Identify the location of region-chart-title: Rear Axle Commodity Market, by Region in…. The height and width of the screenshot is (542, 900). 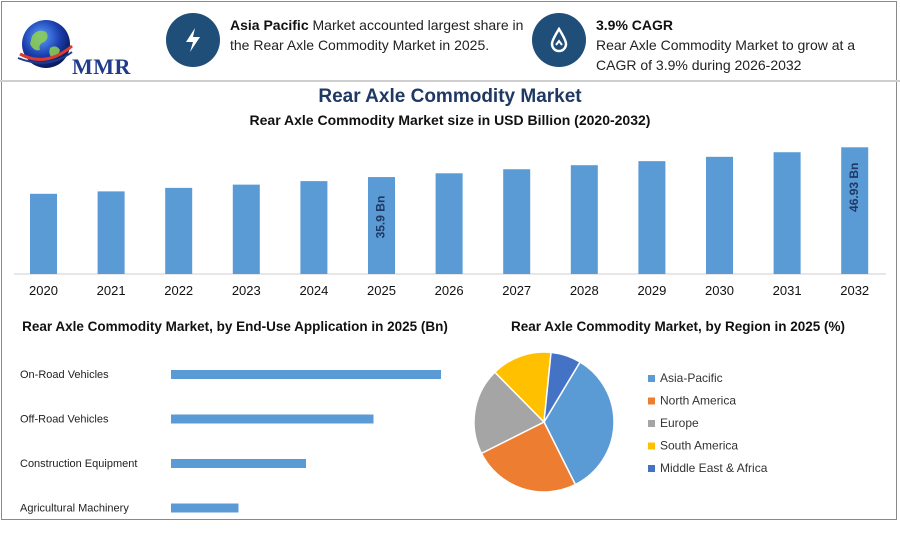
(678, 326).